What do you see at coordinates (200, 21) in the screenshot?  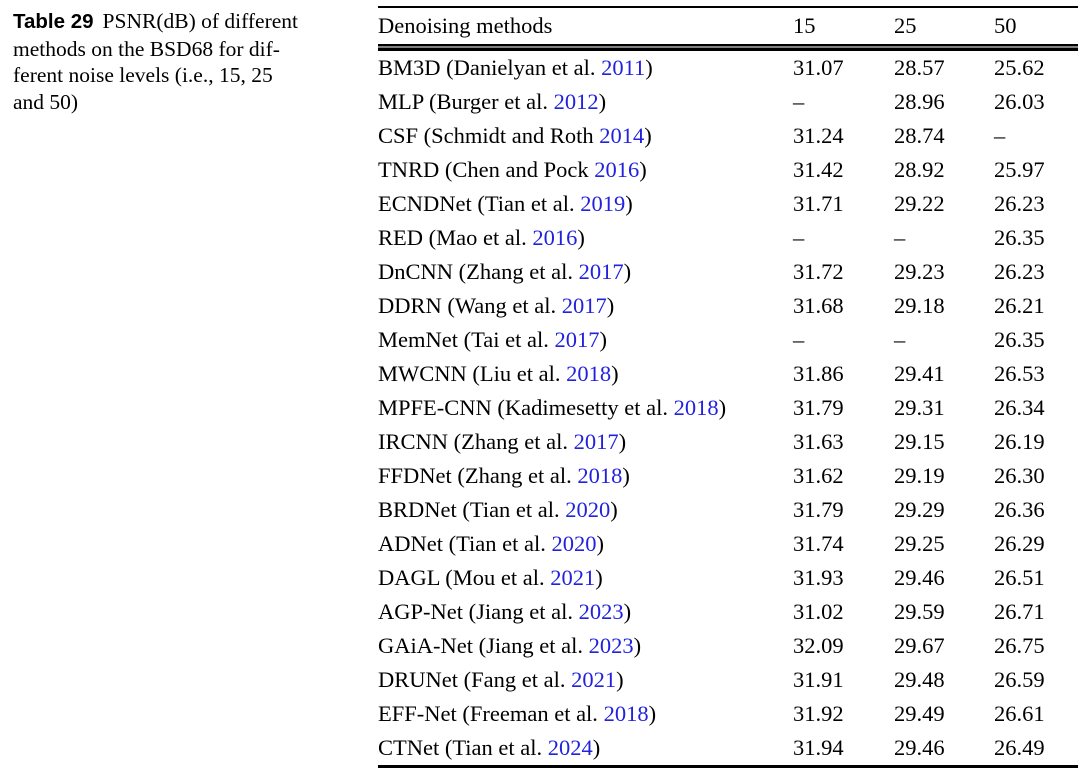 I see `caption-text-1: PSNR(dB) of different` at bounding box center [200, 21].